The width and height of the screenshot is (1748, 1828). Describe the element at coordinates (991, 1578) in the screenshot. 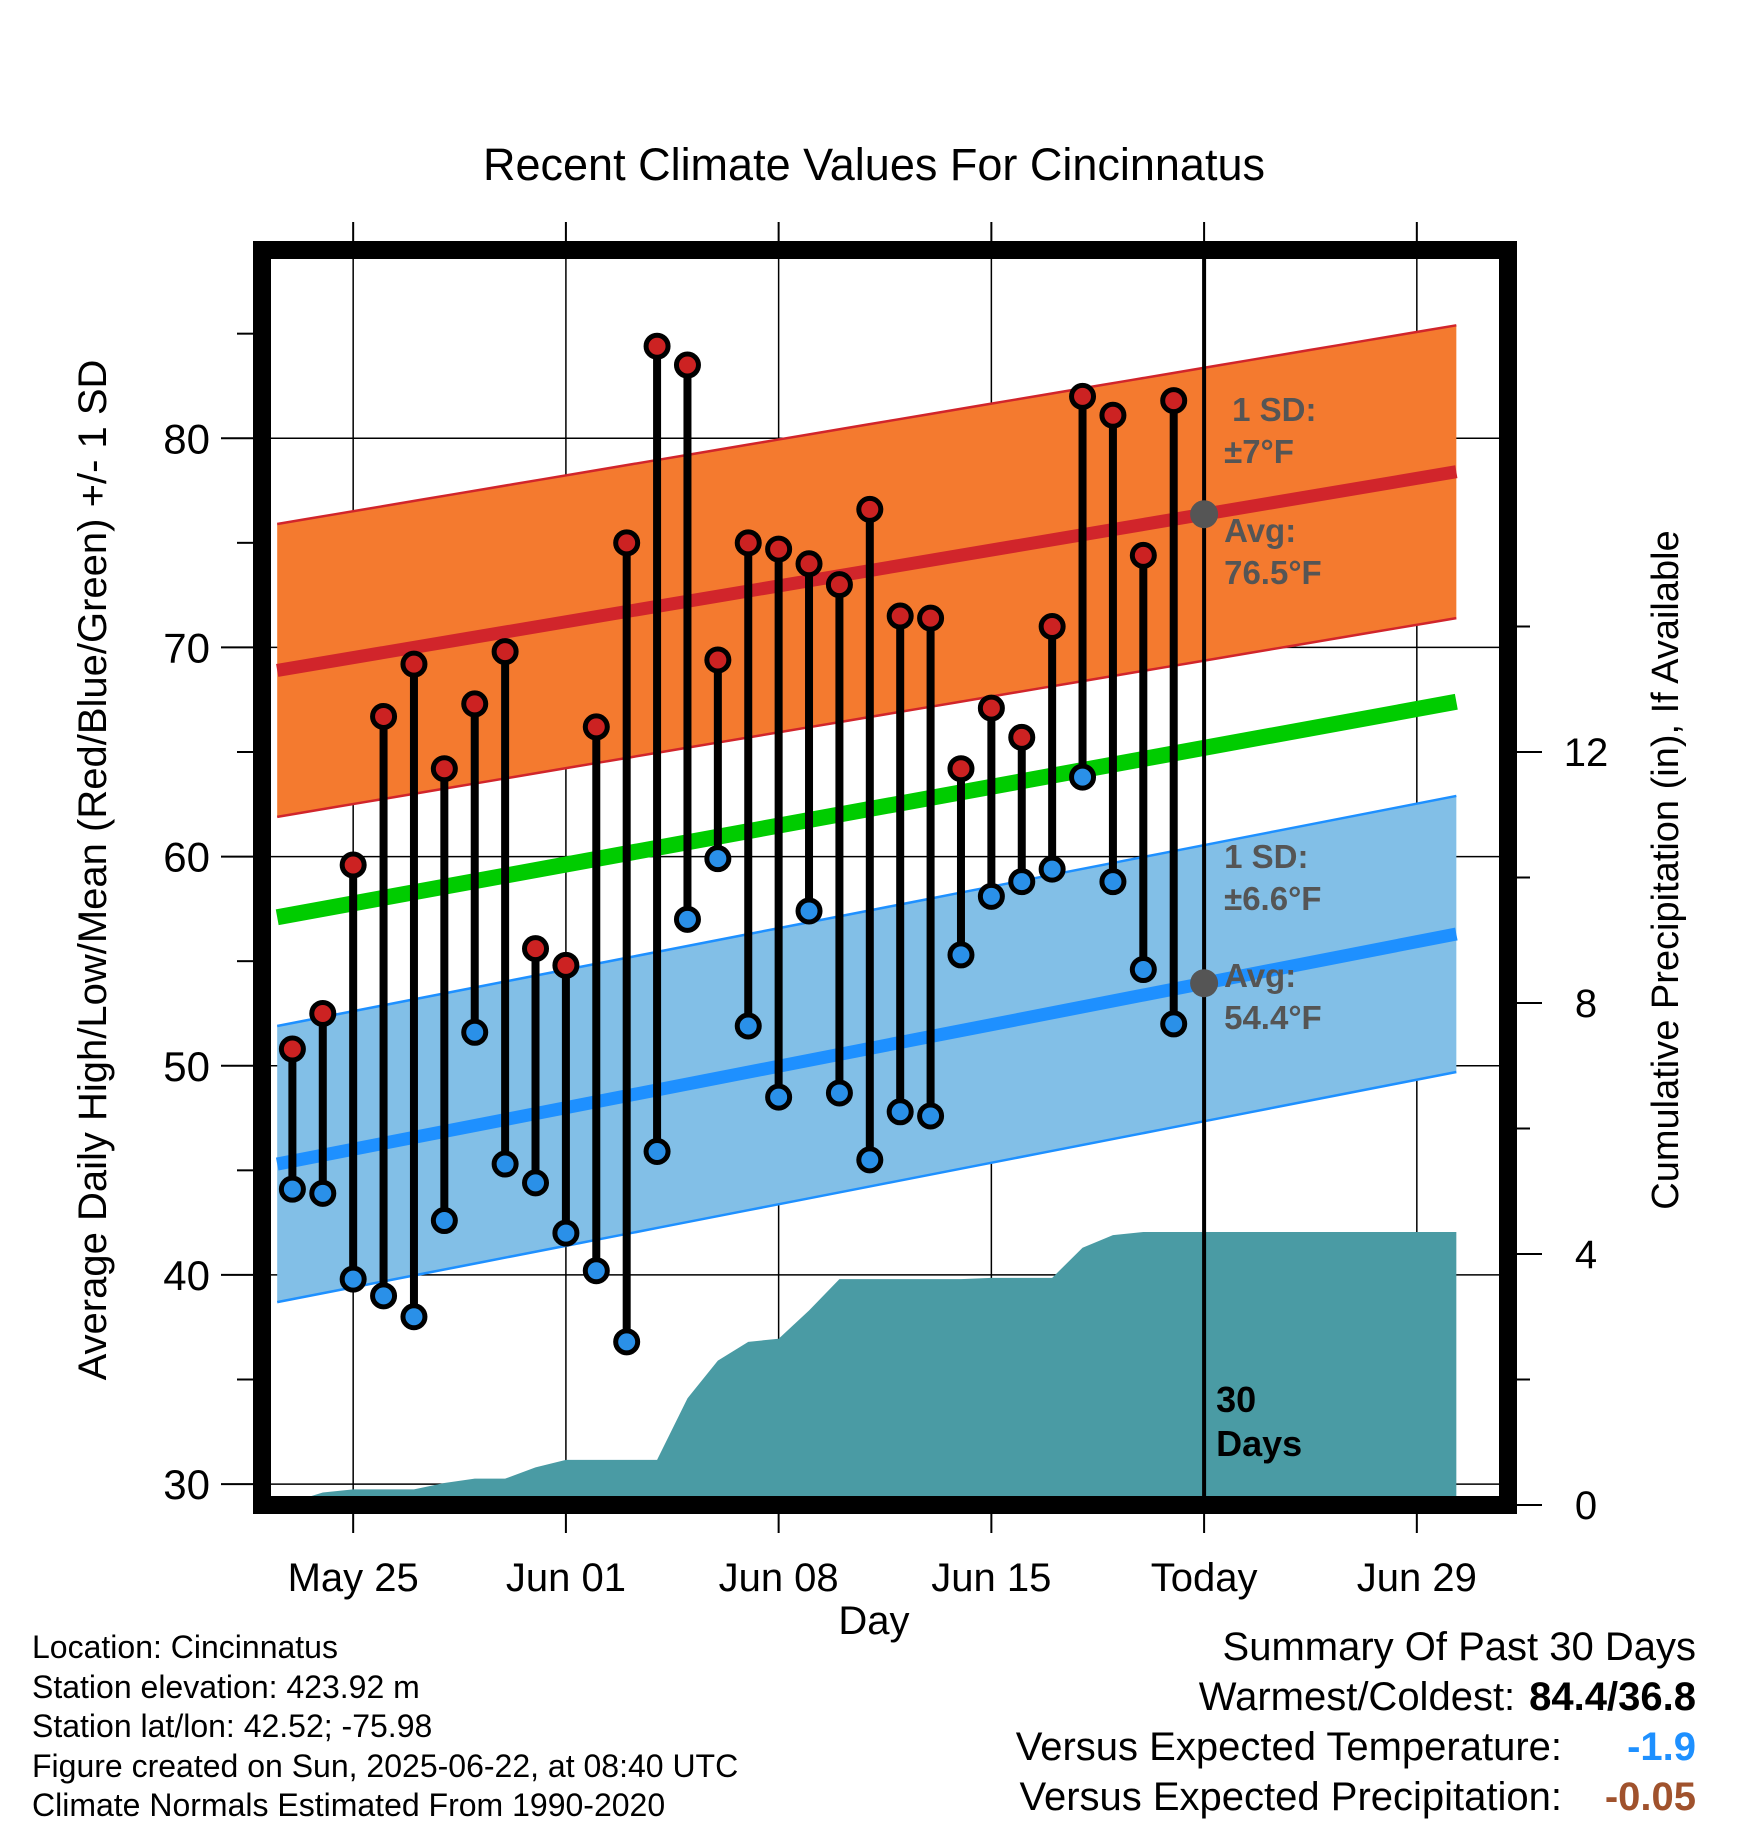

I see `x-tick-label: Jun 15` at that location.